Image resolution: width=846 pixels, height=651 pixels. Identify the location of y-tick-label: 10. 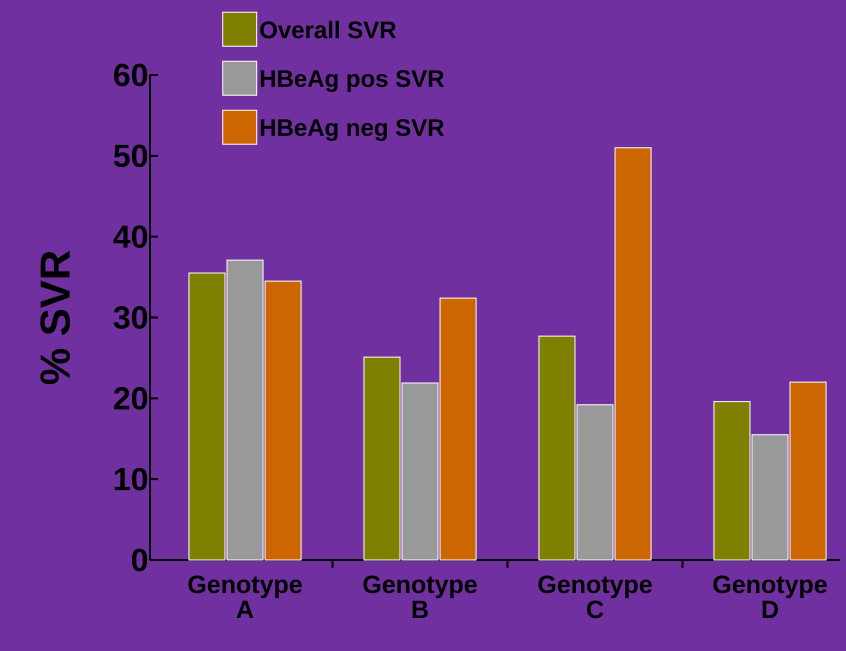
(131, 479).